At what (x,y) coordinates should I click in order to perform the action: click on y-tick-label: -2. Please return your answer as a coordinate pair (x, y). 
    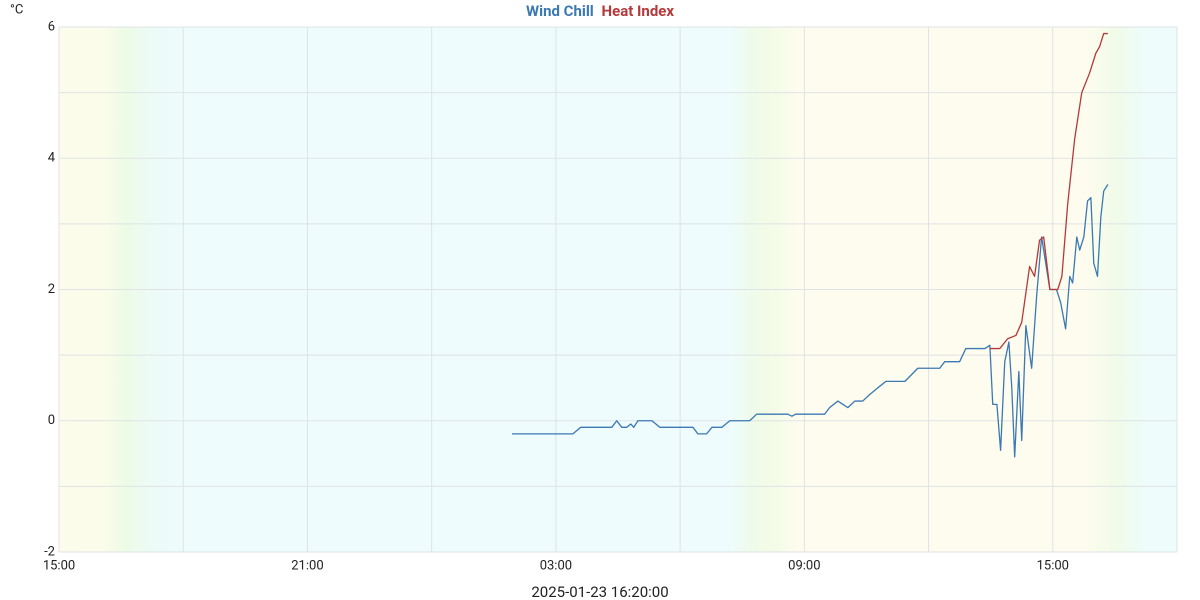
    Looking at the image, I should click on (49, 551).